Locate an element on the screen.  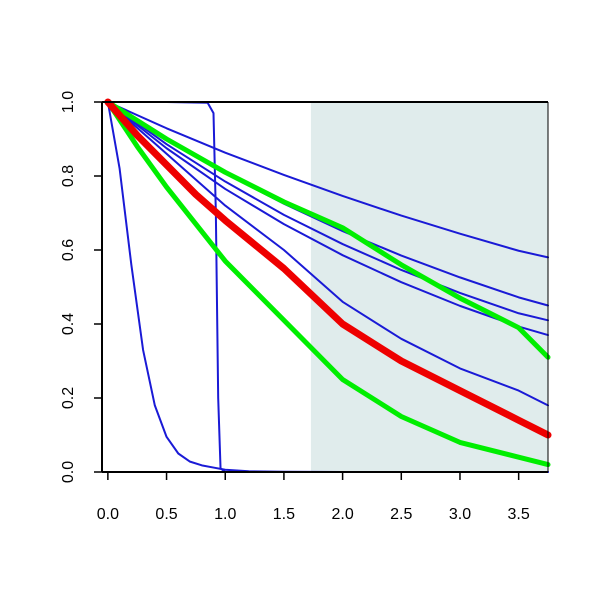
x-tick-label: 3.5 is located at coordinates (519, 514).